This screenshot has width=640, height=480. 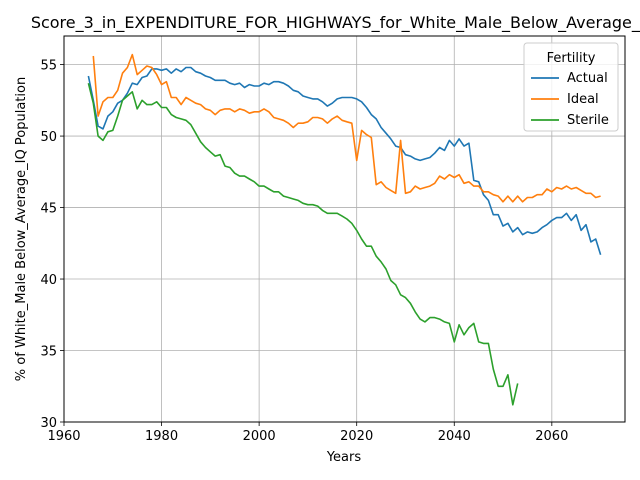 I want to click on x-axis-label: Years, so click(x=344, y=457).